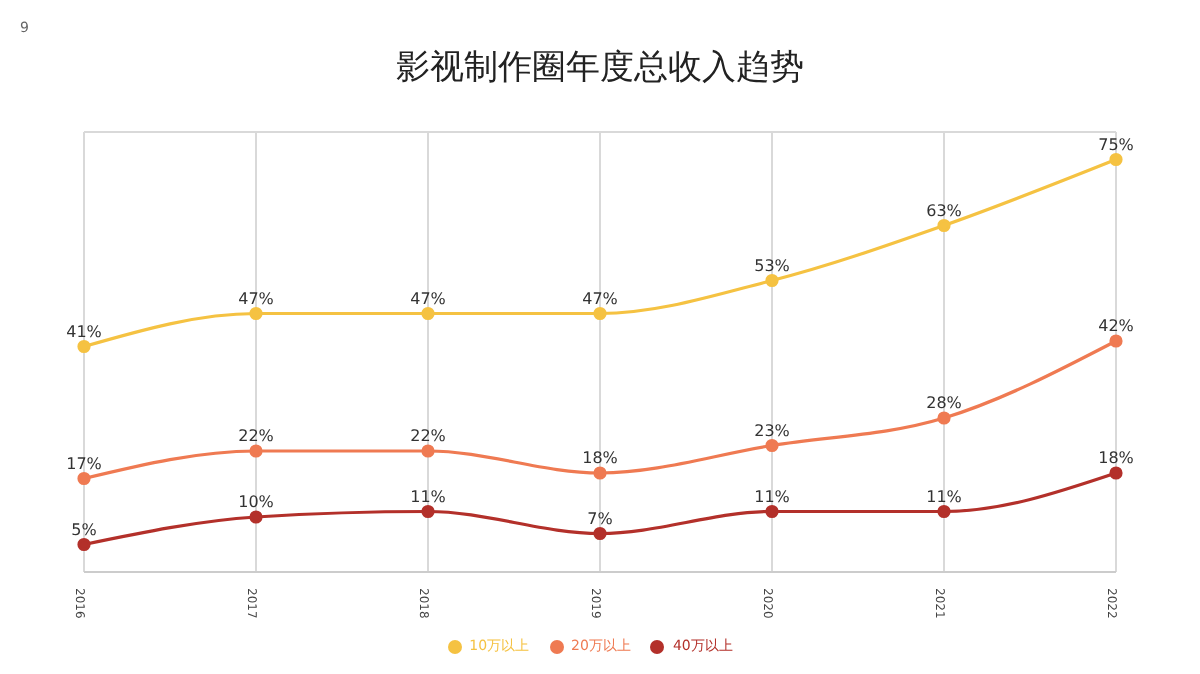 The width and height of the screenshot is (1200, 674). What do you see at coordinates (772, 430) in the screenshot?
I see `data-label: 23%` at bounding box center [772, 430].